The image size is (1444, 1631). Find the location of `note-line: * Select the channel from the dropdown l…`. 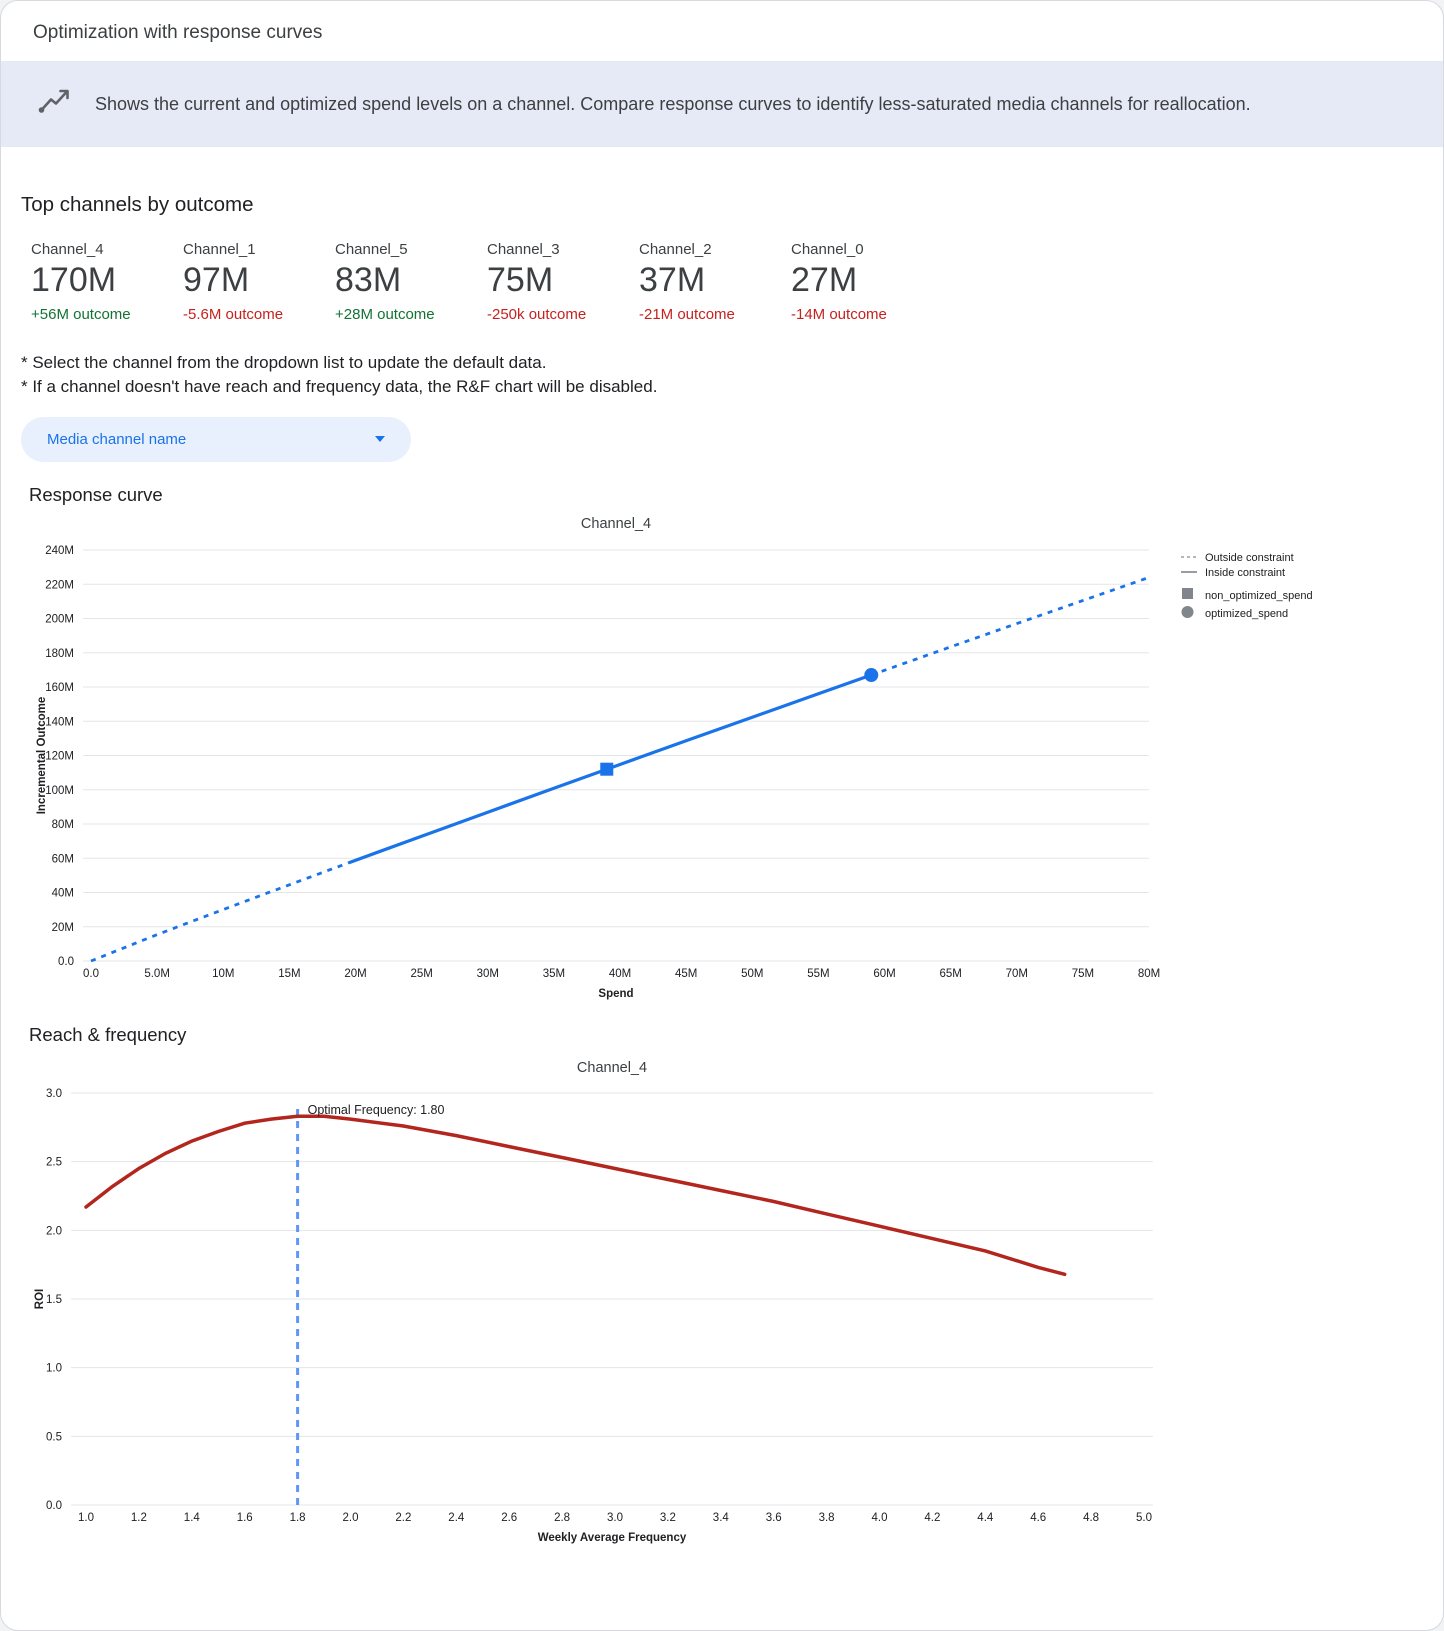

note-line: * Select the channel from the dropdown l… is located at coordinates (284, 362).